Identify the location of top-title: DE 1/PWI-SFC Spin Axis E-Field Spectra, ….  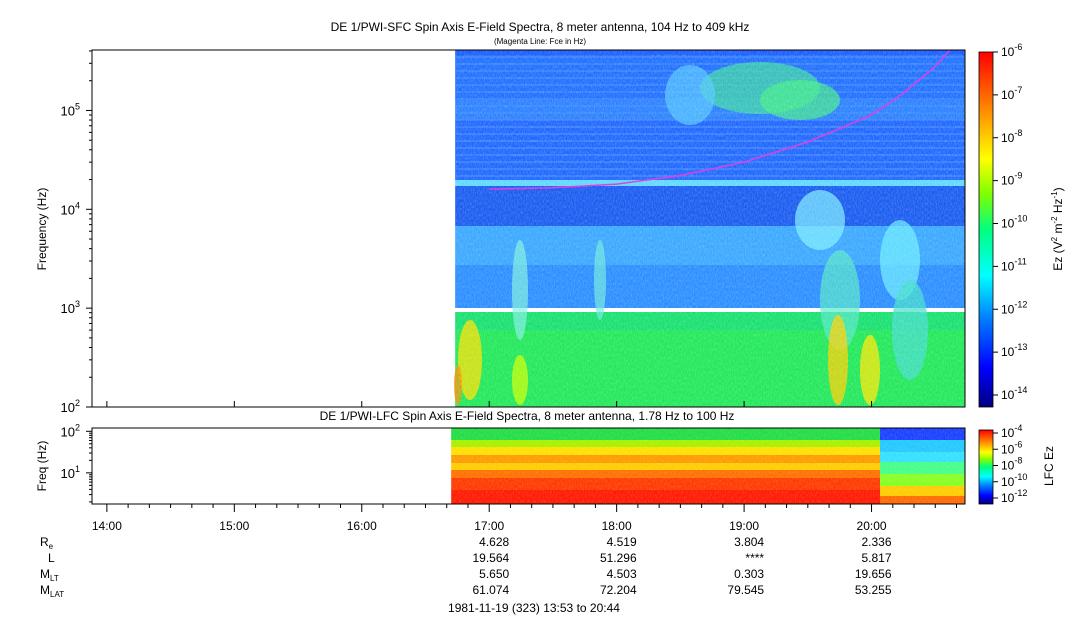
(540, 27).